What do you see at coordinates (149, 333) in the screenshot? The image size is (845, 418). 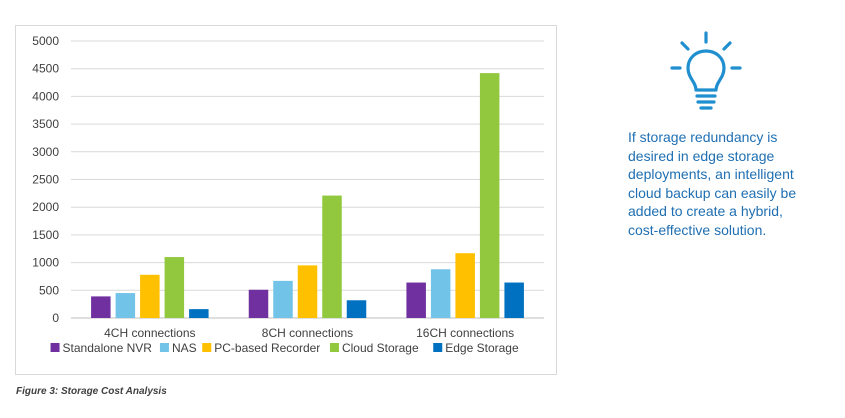 I see `x-category-label: 4CH connections` at bounding box center [149, 333].